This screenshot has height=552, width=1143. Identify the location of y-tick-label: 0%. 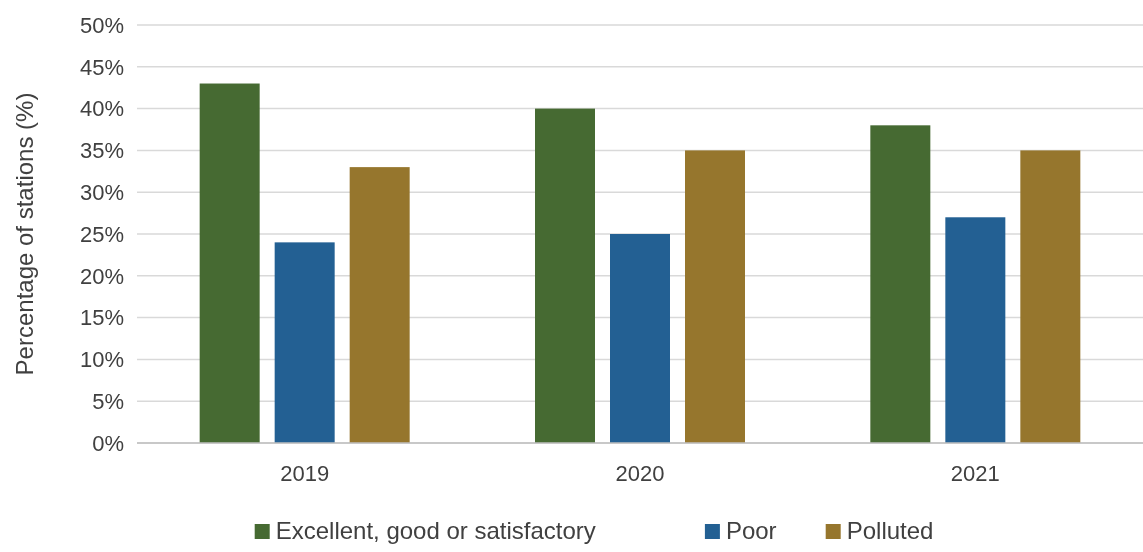
(108, 443).